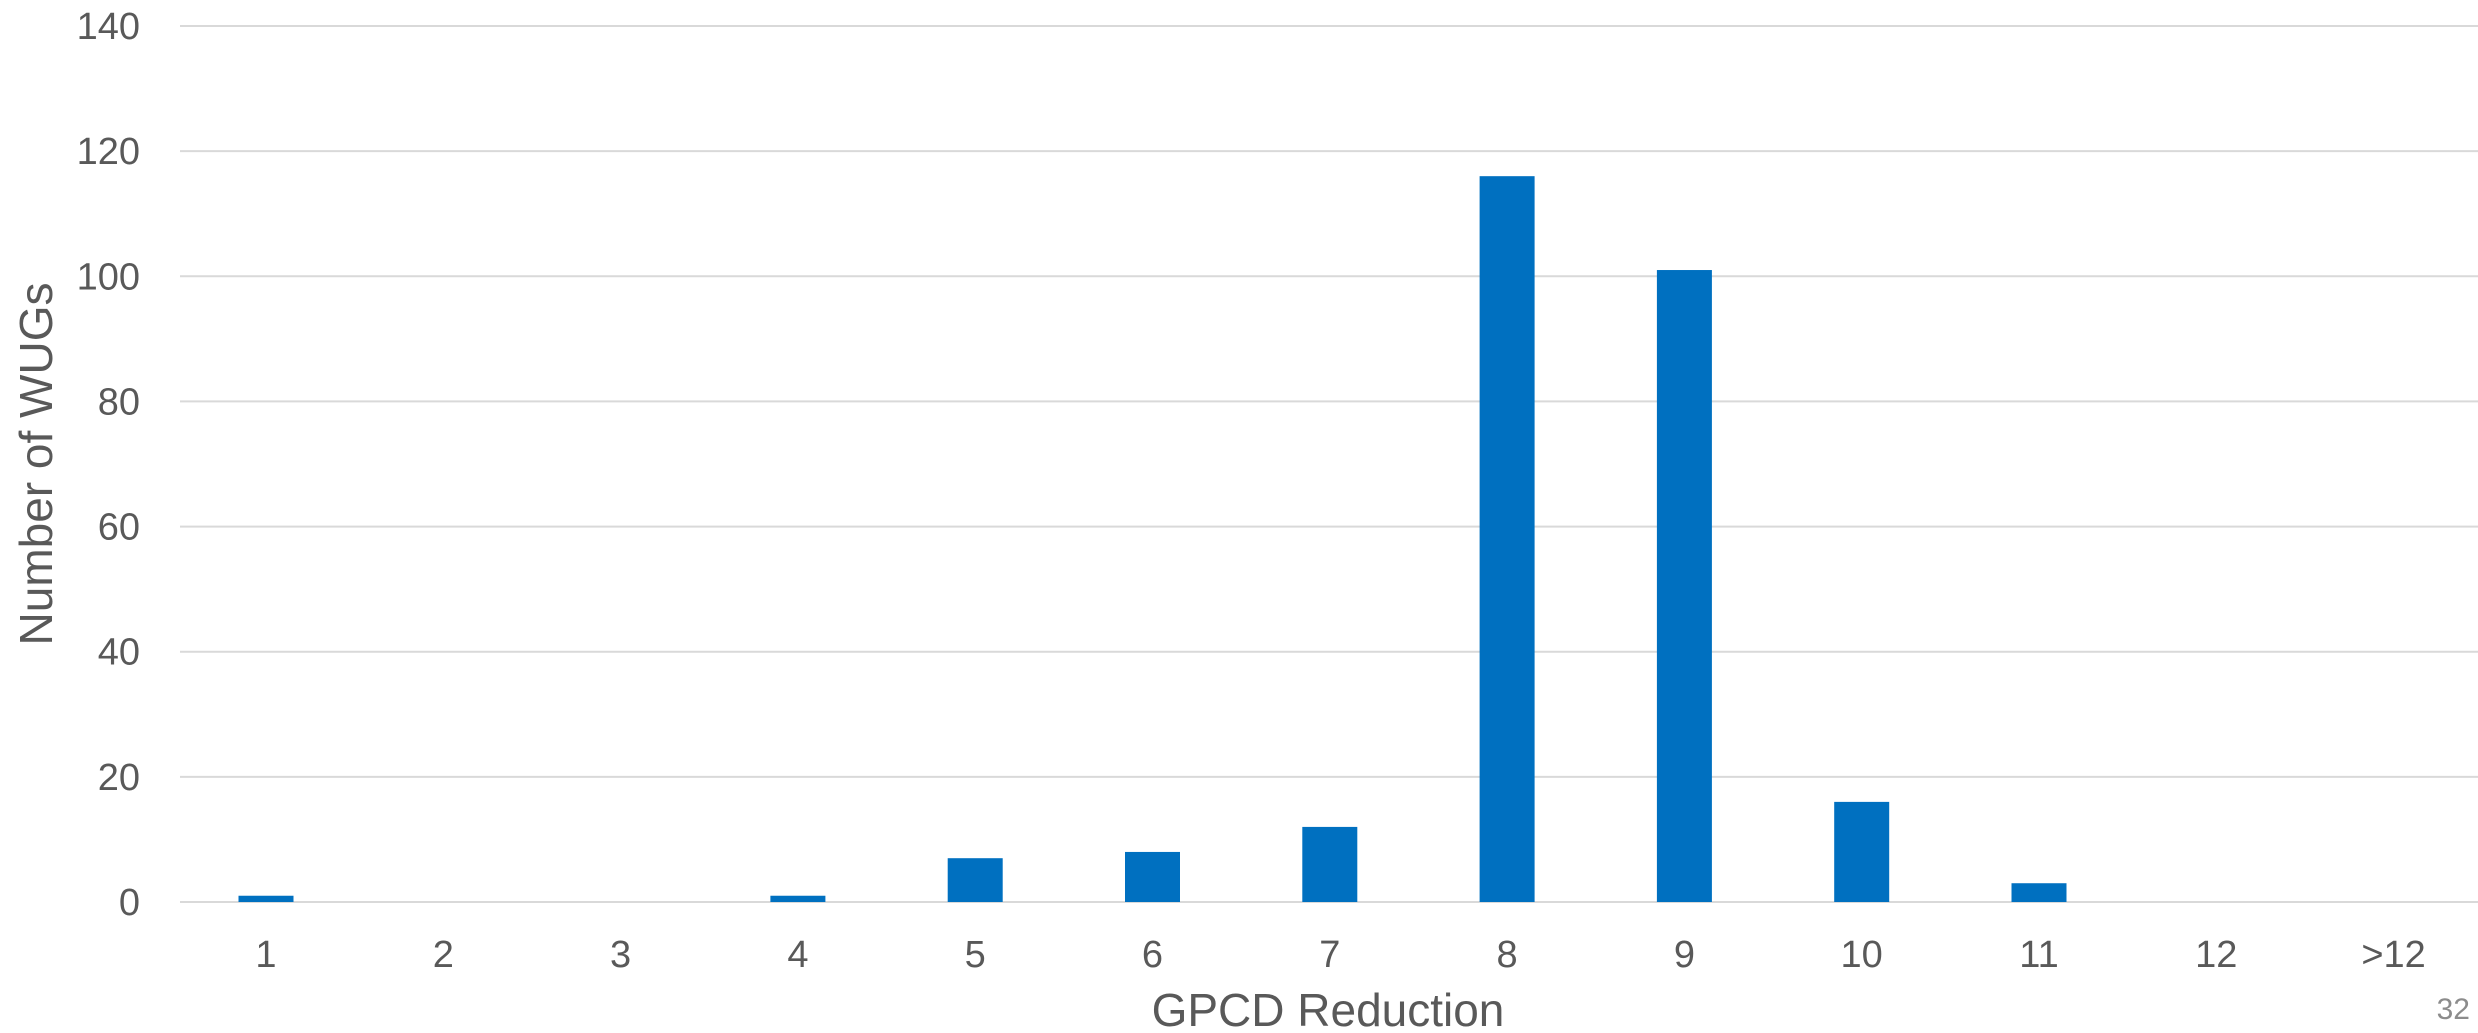 Image resolution: width=2478 pixels, height=1033 pixels. Describe the element at coordinates (620, 955) in the screenshot. I see `x-tick-label: 3` at that location.